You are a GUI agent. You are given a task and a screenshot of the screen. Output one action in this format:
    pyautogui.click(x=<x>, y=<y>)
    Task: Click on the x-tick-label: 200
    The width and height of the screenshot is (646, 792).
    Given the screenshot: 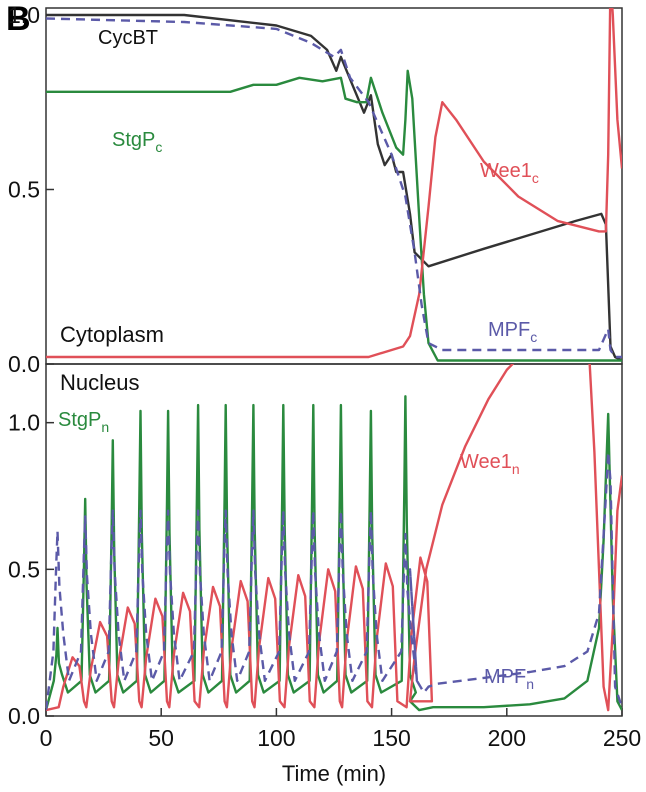 What is the action you would take?
    pyautogui.click(x=507, y=738)
    